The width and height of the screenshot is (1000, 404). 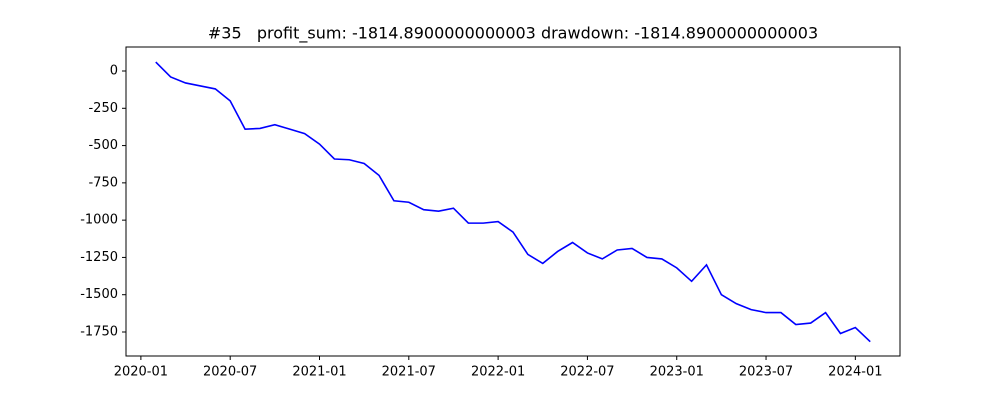 What do you see at coordinates (677, 372) in the screenshot?
I see `x-tick-label: 2023-01` at bounding box center [677, 372].